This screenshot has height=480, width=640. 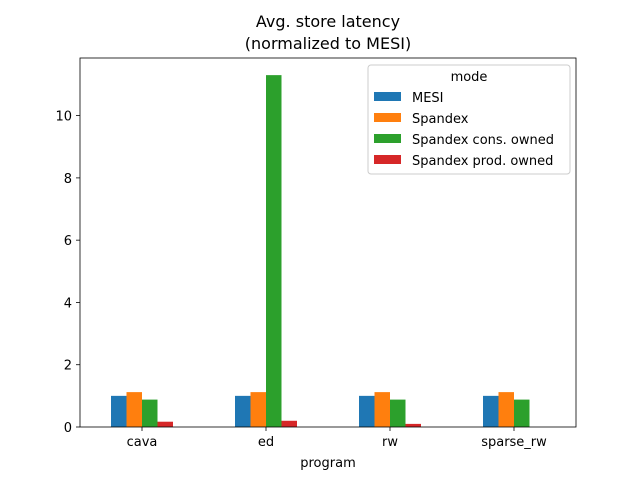 I want to click on bar-mesi-cava, so click(x=119, y=411).